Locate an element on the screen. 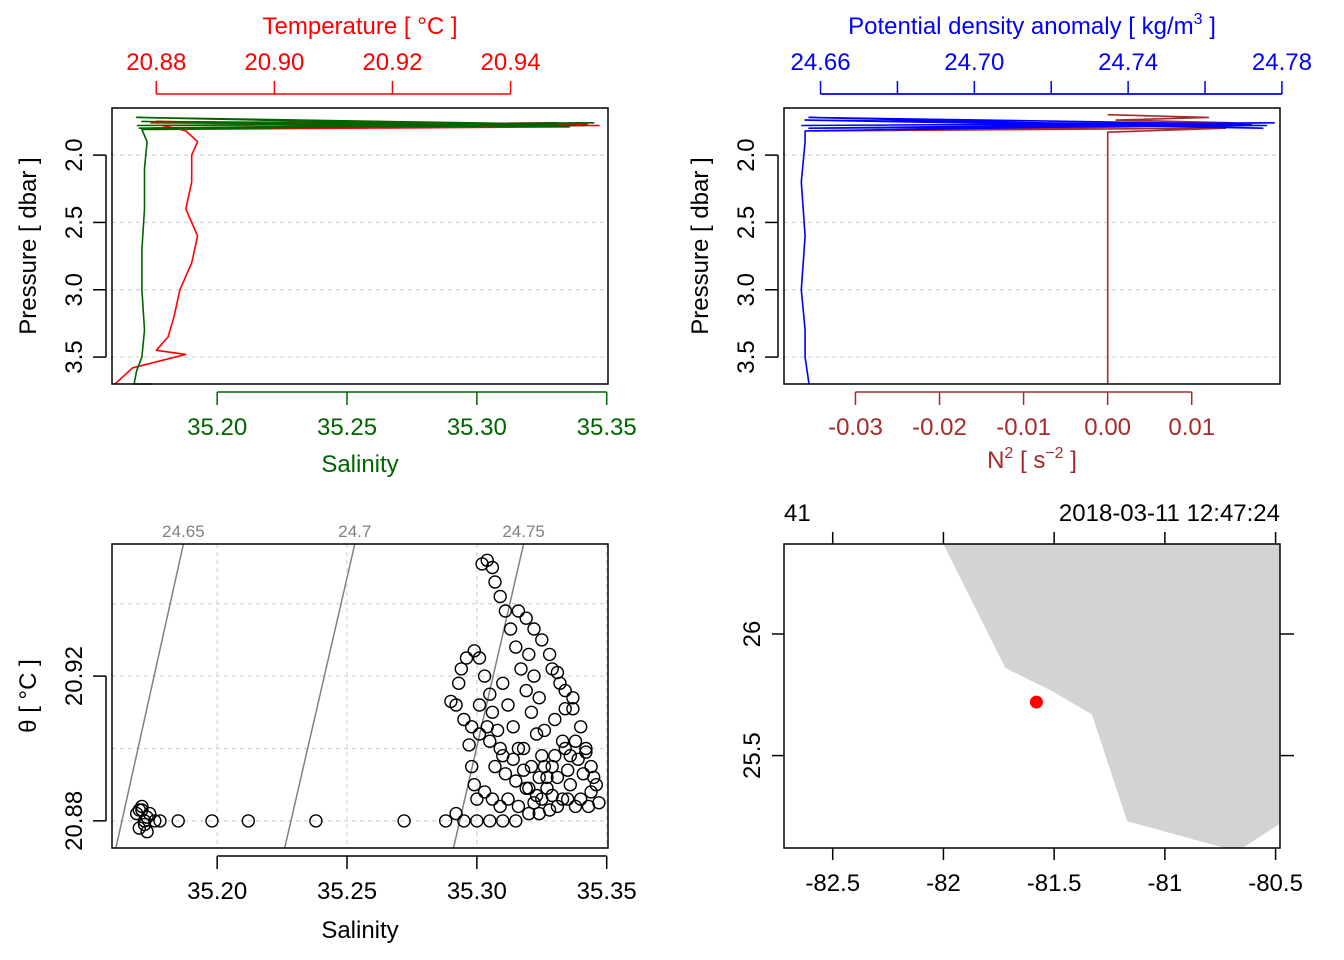 Image resolution: width=1344 pixels, height=960 pixels. density-axis-title-main: Potential density anomaly [ kg/m is located at coordinates (1021, 26).